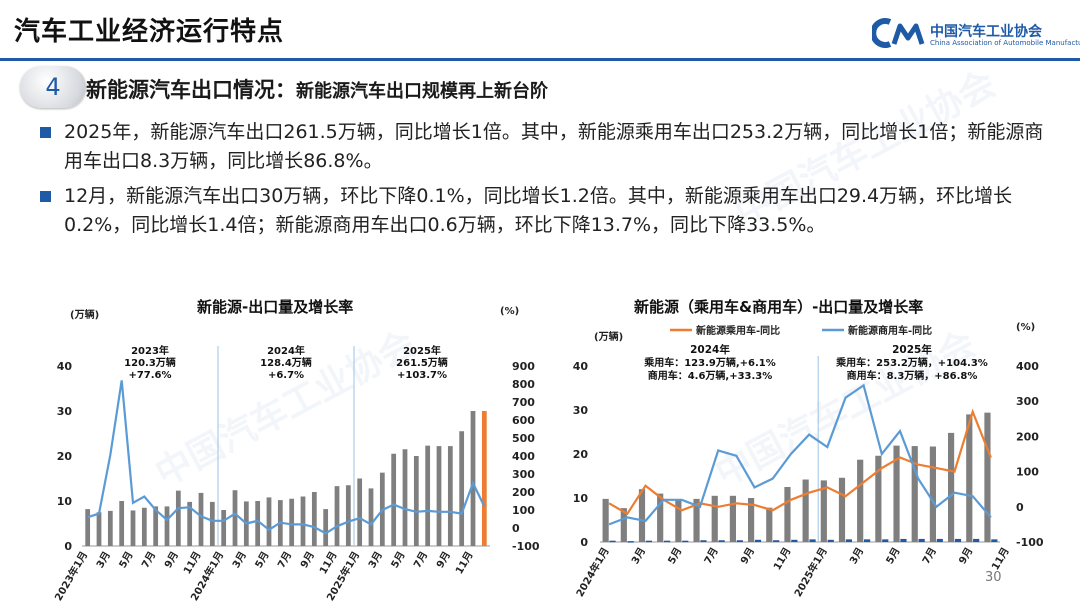 The height and width of the screenshot is (607, 1080). What do you see at coordinates (422, 375) in the screenshot?
I see `chart1-annotation-rate: +103.7%` at bounding box center [422, 375].